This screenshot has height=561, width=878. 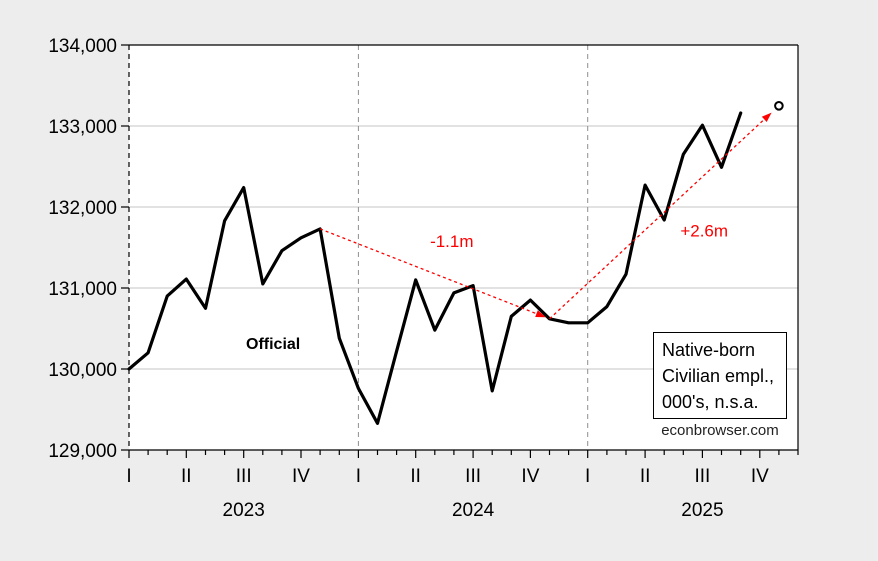 I want to click on series-label-official: Official, so click(x=273, y=344).